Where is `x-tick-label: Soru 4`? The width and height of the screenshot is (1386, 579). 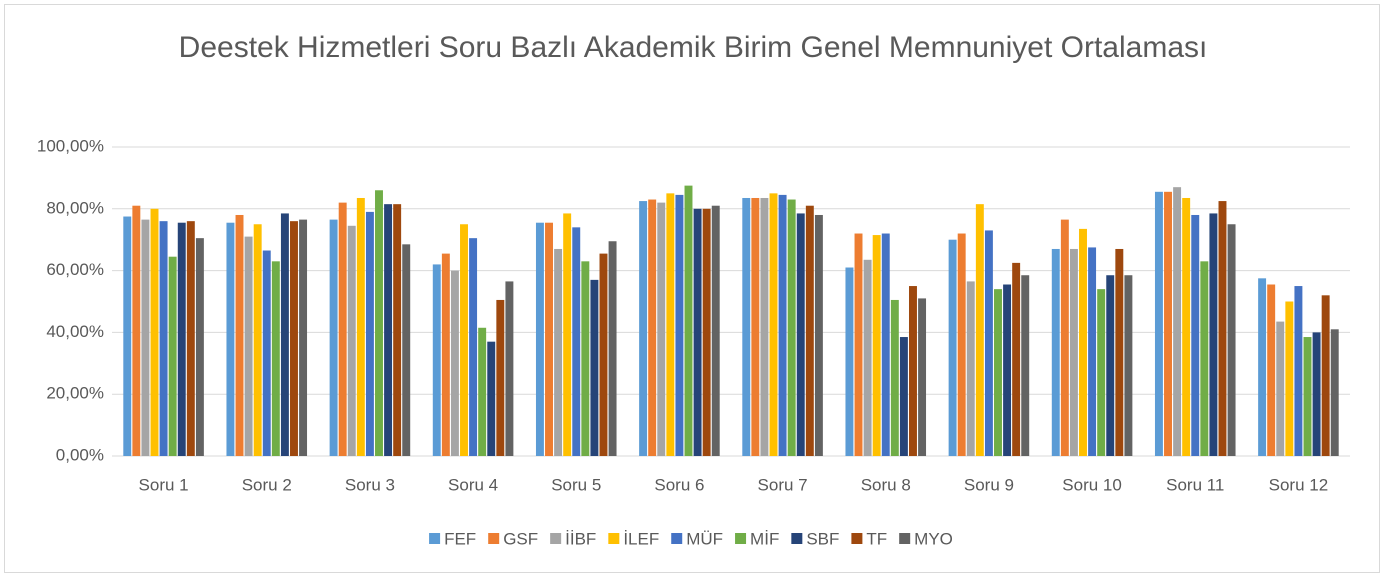
x-tick-label: Soru 4 is located at coordinates (473, 484).